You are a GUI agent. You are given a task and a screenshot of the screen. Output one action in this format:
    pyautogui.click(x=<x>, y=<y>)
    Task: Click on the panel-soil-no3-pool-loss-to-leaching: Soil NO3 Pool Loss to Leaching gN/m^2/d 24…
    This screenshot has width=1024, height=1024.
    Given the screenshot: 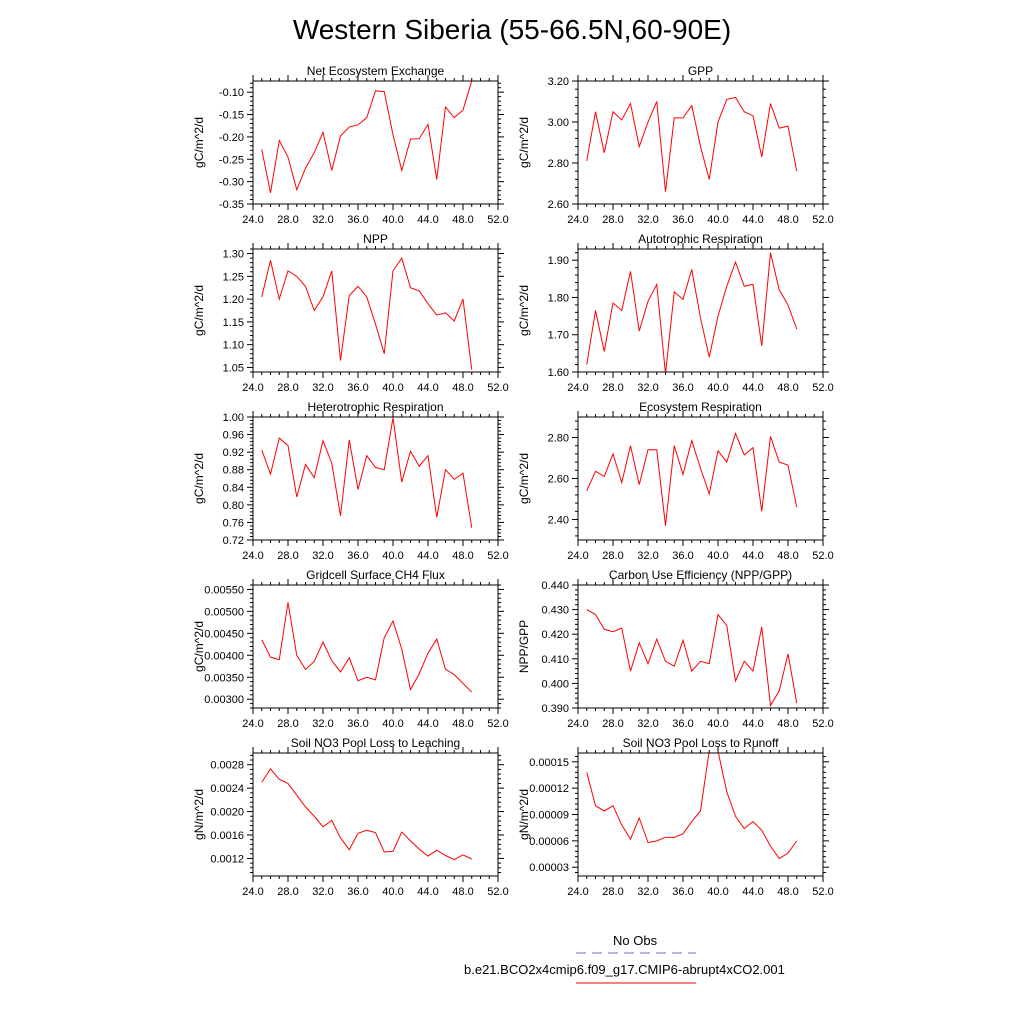 What is the action you would take?
    pyautogui.click(x=350, y=817)
    